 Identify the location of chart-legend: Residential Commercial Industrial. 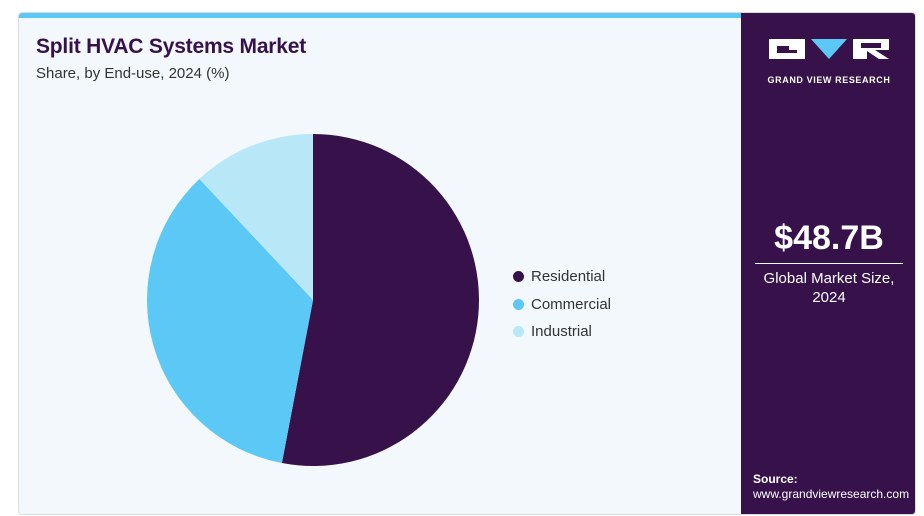
(562, 304).